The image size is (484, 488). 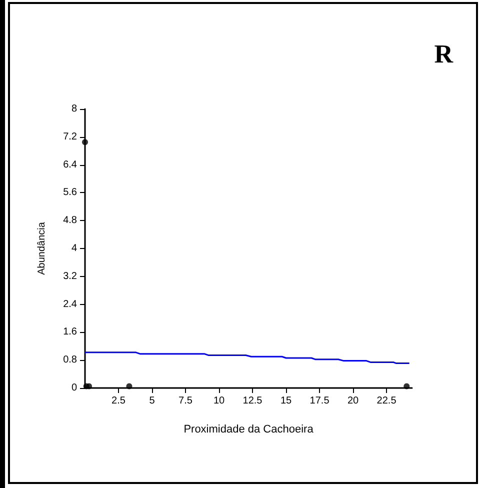 I want to click on x-tick-label: 22.5, so click(x=386, y=401).